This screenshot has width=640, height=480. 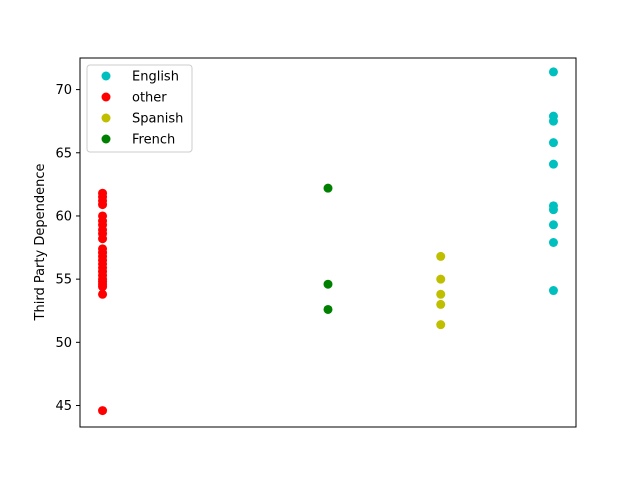 I want to click on legend-label-other: other, so click(x=149, y=98).